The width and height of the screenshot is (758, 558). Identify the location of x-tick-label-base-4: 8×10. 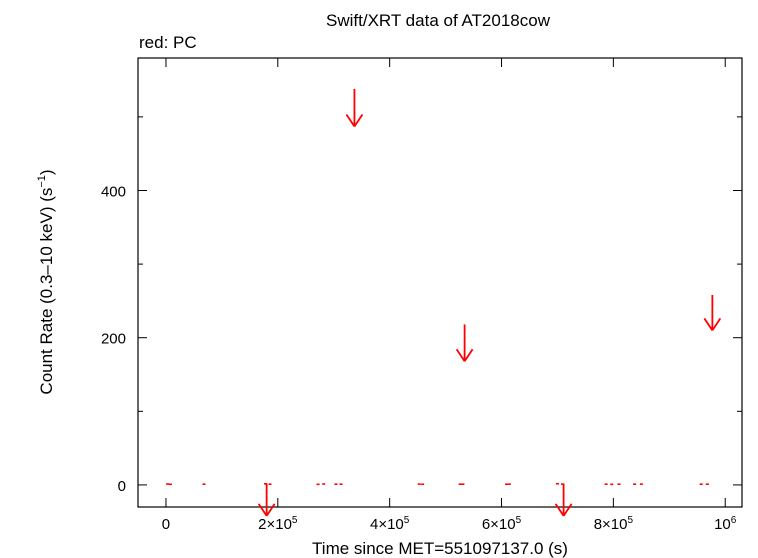
(611, 524).